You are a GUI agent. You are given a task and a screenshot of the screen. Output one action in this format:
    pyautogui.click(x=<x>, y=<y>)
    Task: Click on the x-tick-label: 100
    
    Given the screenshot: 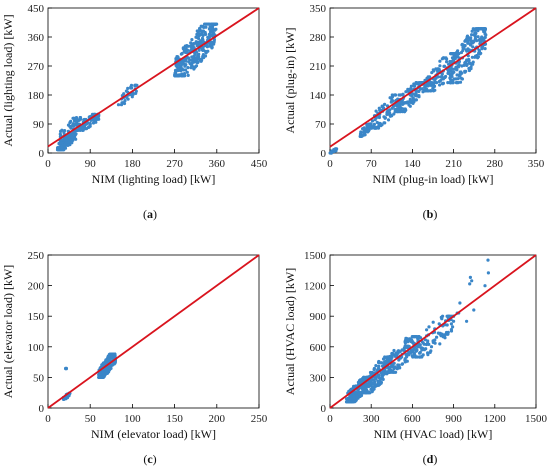 What is the action you would take?
    pyautogui.click(x=132, y=419)
    